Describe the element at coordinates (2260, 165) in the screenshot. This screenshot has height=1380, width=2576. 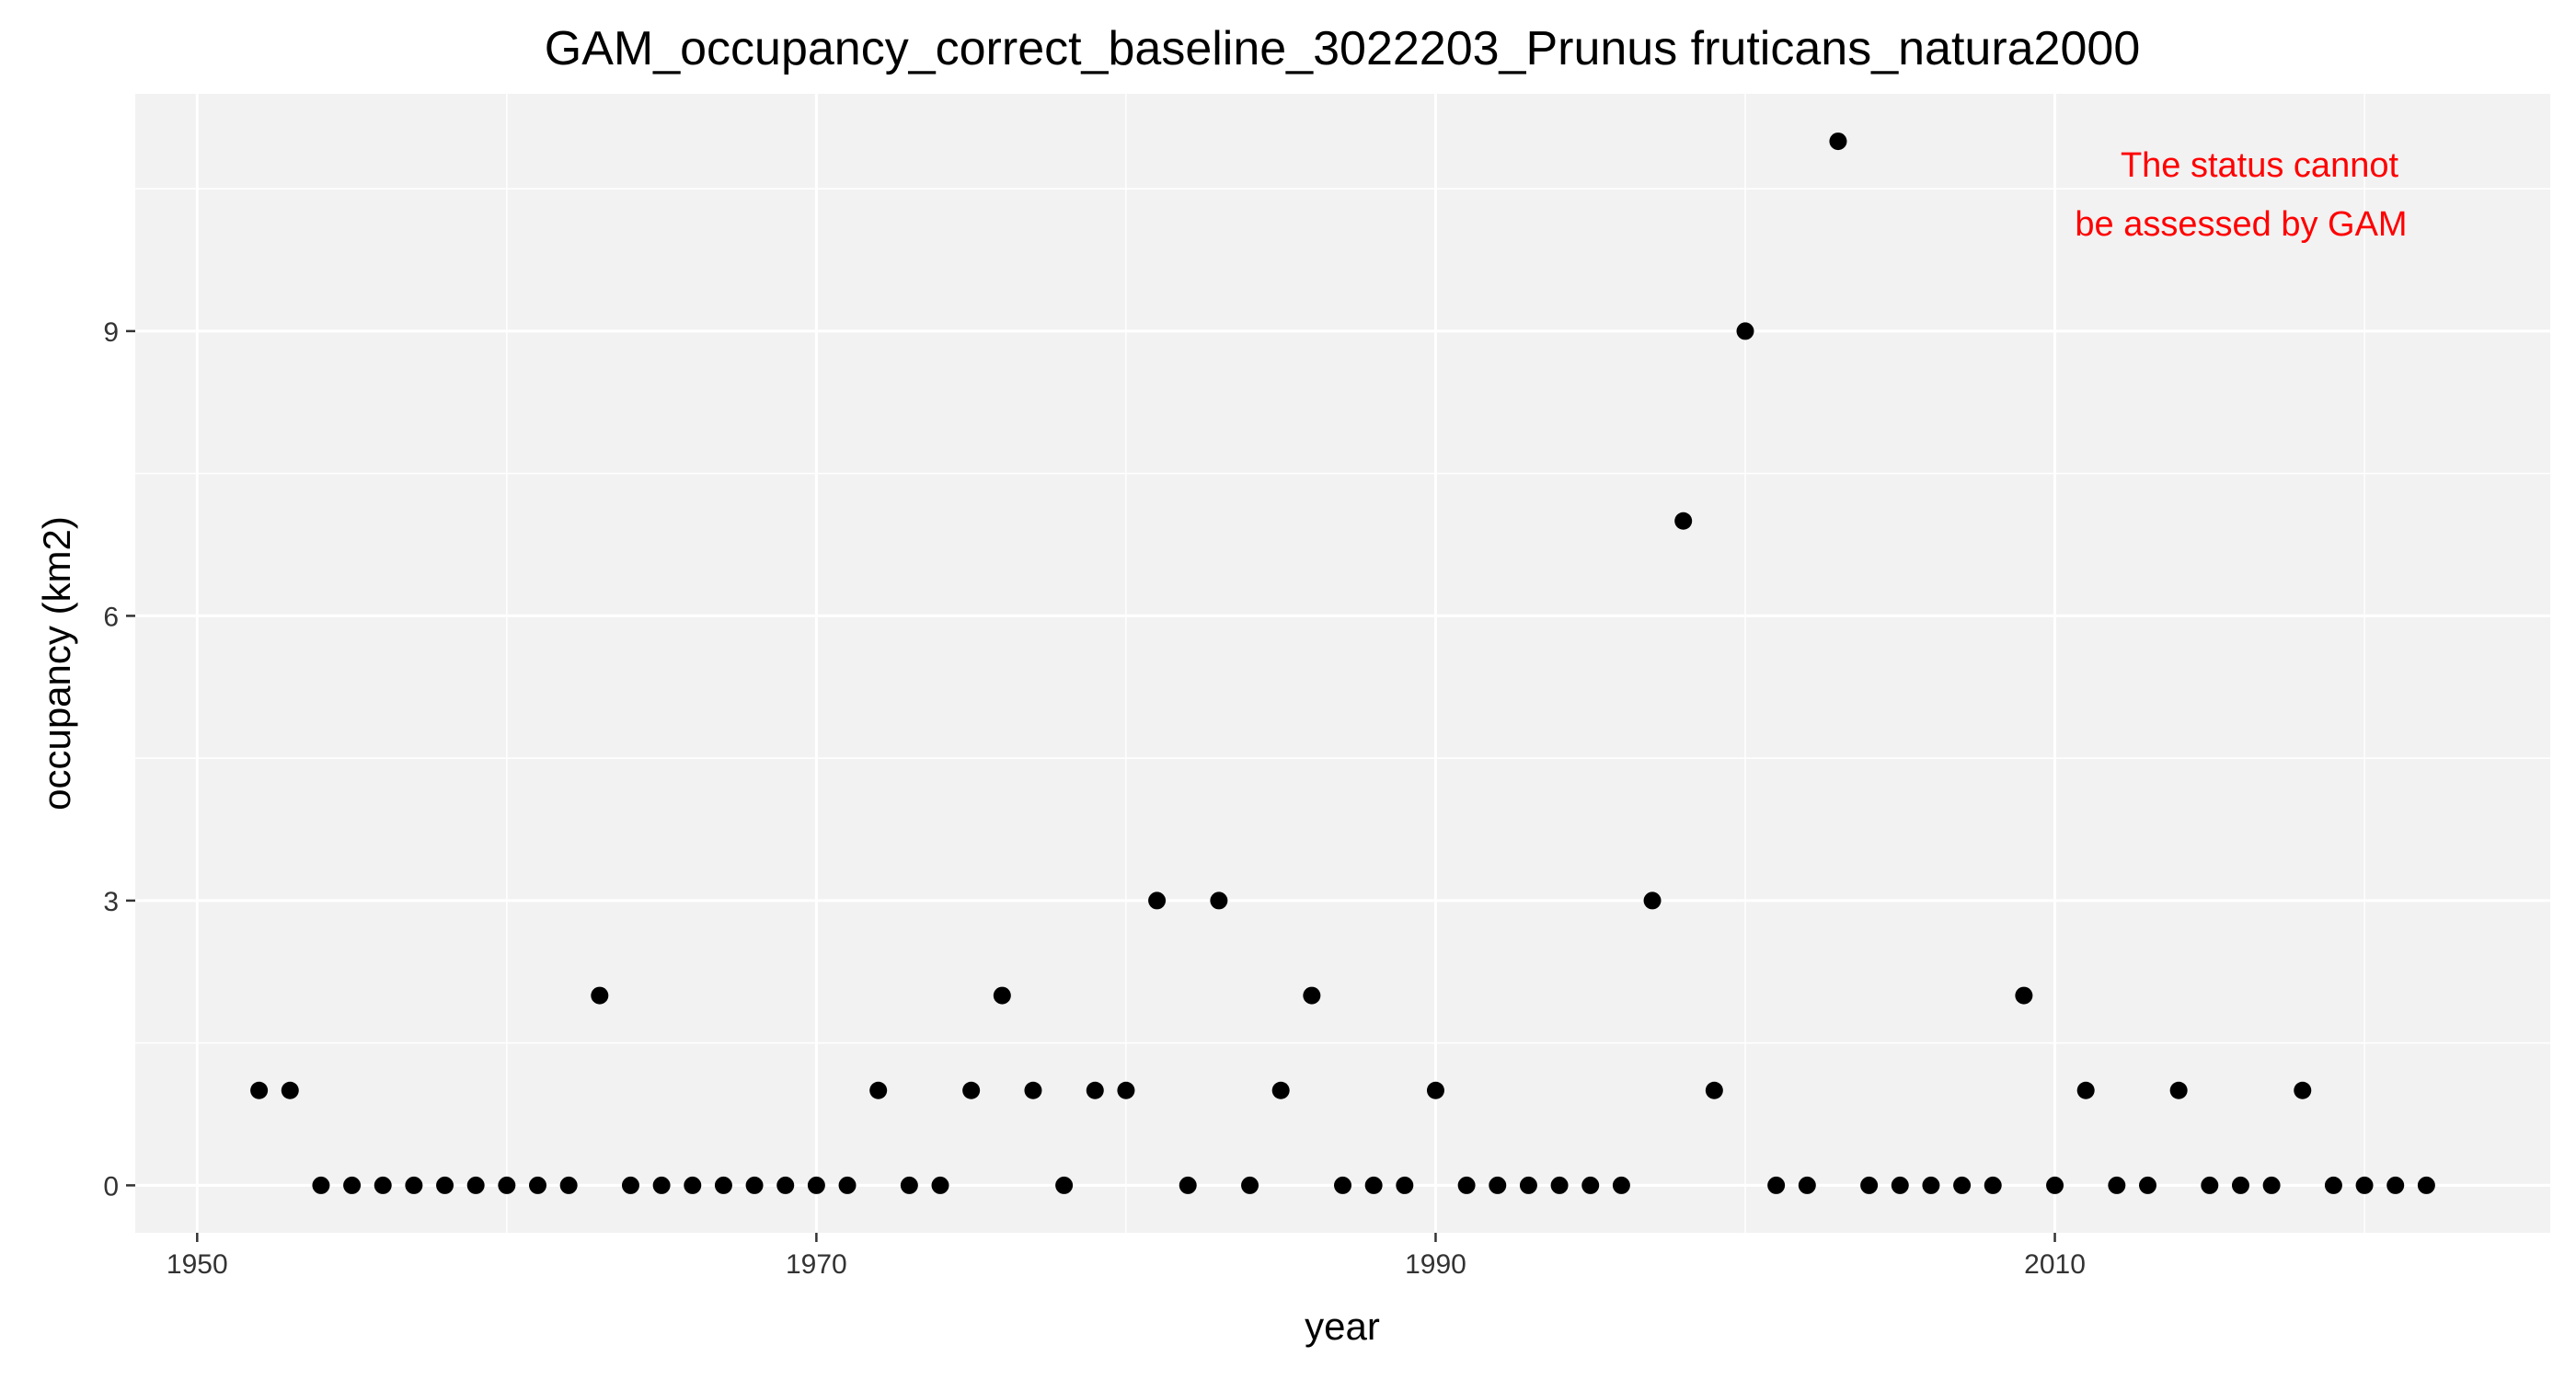
I see `annotation-line-1: The status cannot` at that location.